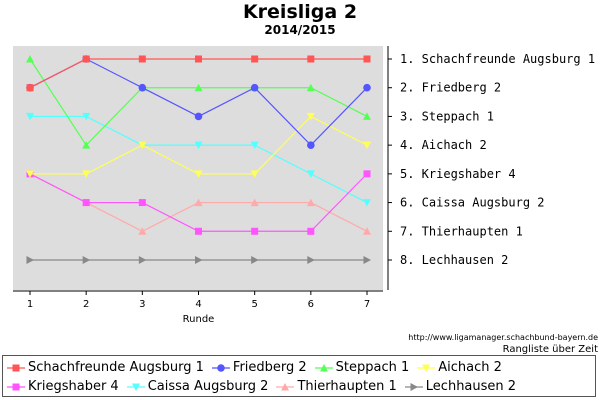 This screenshot has height=400, width=600. Describe the element at coordinates (447, 116) in the screenshot. I see `rank-label: 3. Steppach 1` at that location.